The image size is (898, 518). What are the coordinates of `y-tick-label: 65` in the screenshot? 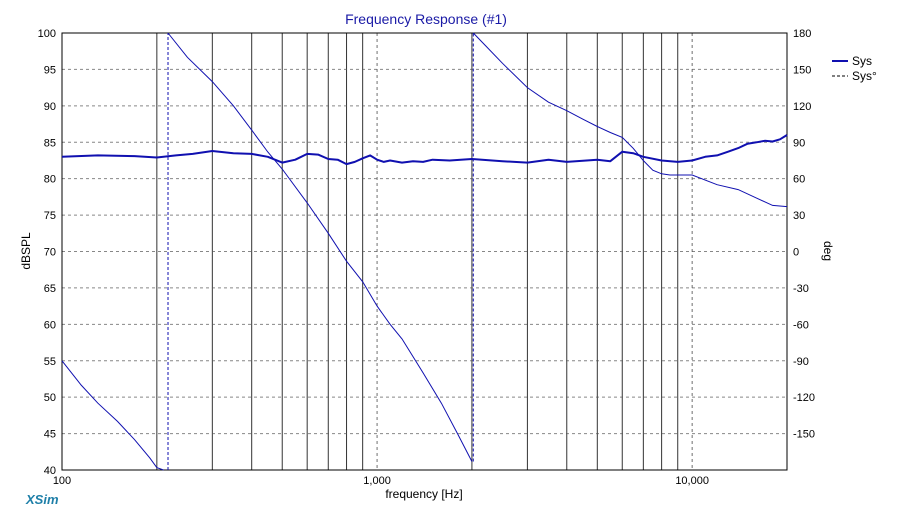 It's located at (50, 289).